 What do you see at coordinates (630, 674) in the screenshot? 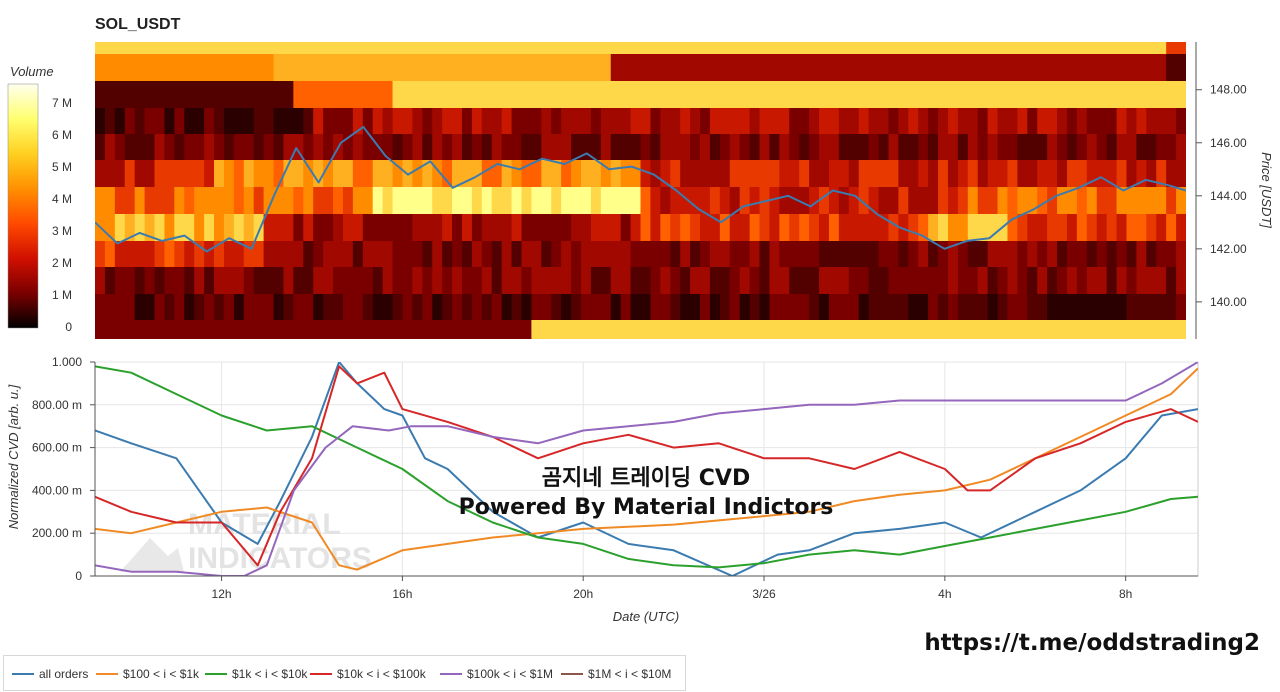
I see `legend-label: $1M < i < $10M` at bounding box center [630, 674].